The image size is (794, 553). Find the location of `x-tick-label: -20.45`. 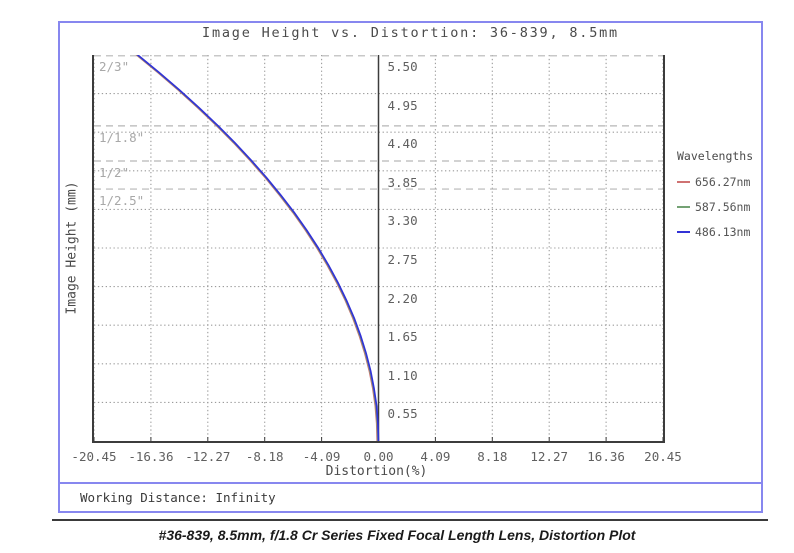

x-tick-label: -20.45 is located at coordinates (94, 456).